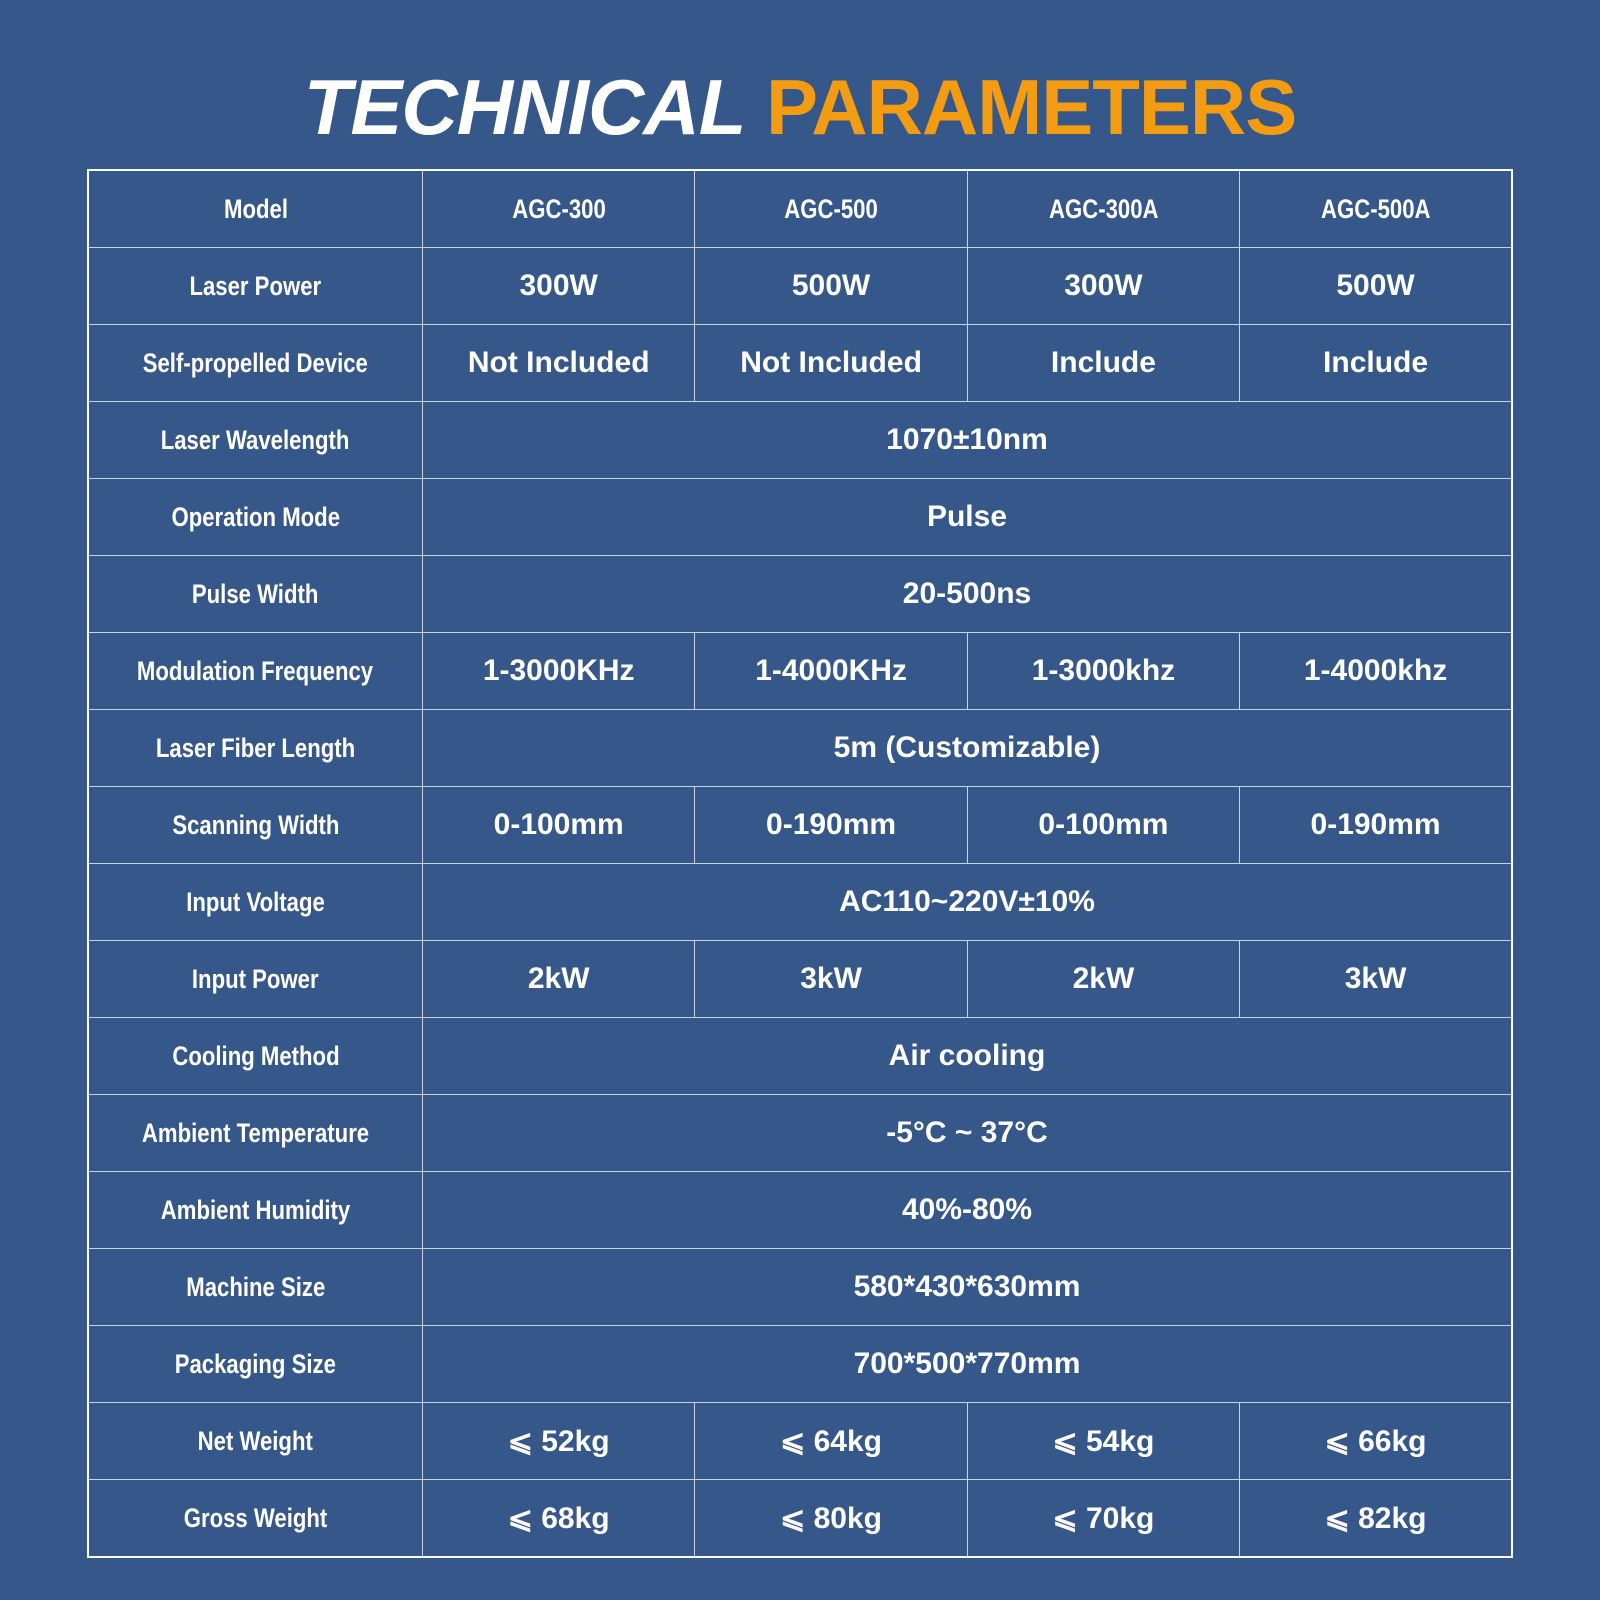 This screenshot has width=1600, height=1600. I want to click on value-cell: AC110~220V±10%, so click(967, 902).